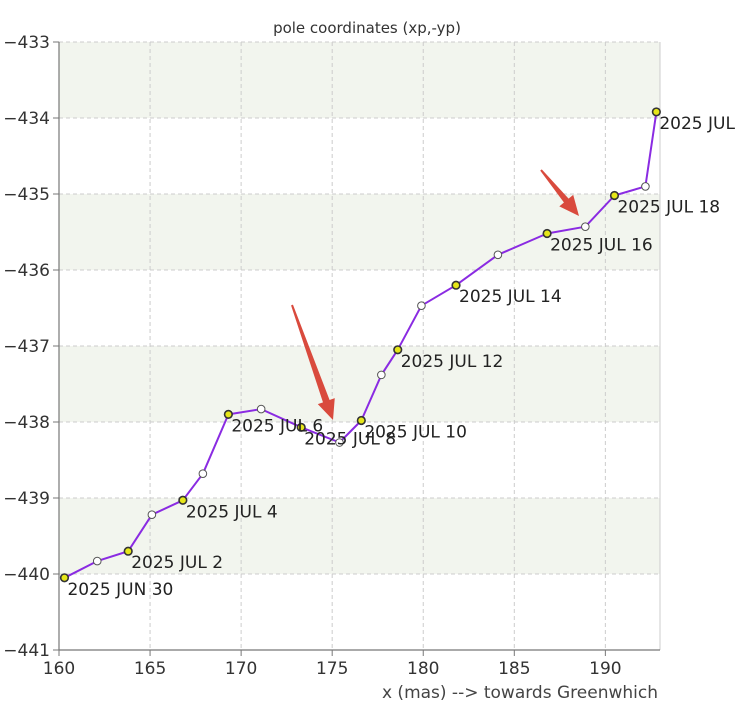 Image resolution: width=737 pixels, height=725 pixels. I want to click on point-date-label: 2025 JUL 18, so click(668, 208).